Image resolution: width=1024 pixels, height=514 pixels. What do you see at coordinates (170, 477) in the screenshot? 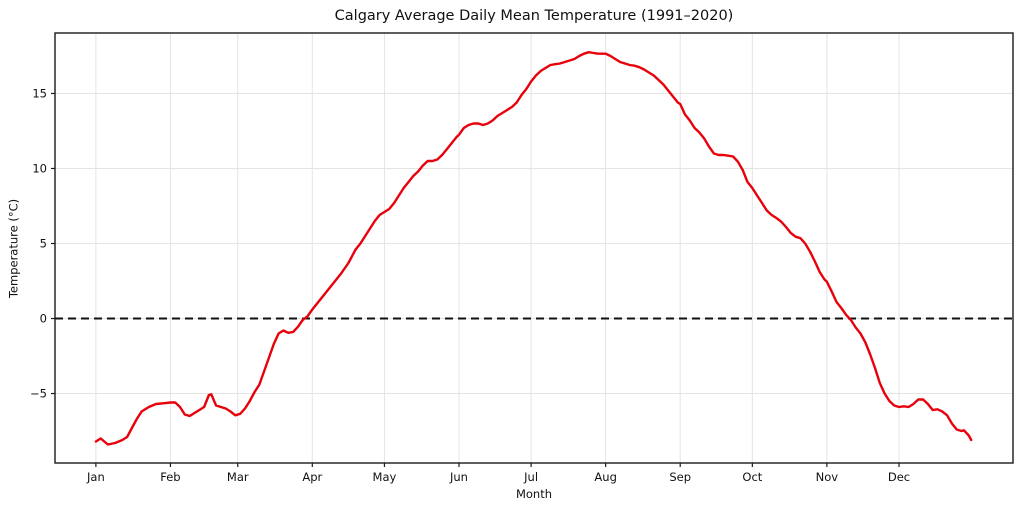
I see `x-tick-label: Feb` at bounding box center [170, 477].